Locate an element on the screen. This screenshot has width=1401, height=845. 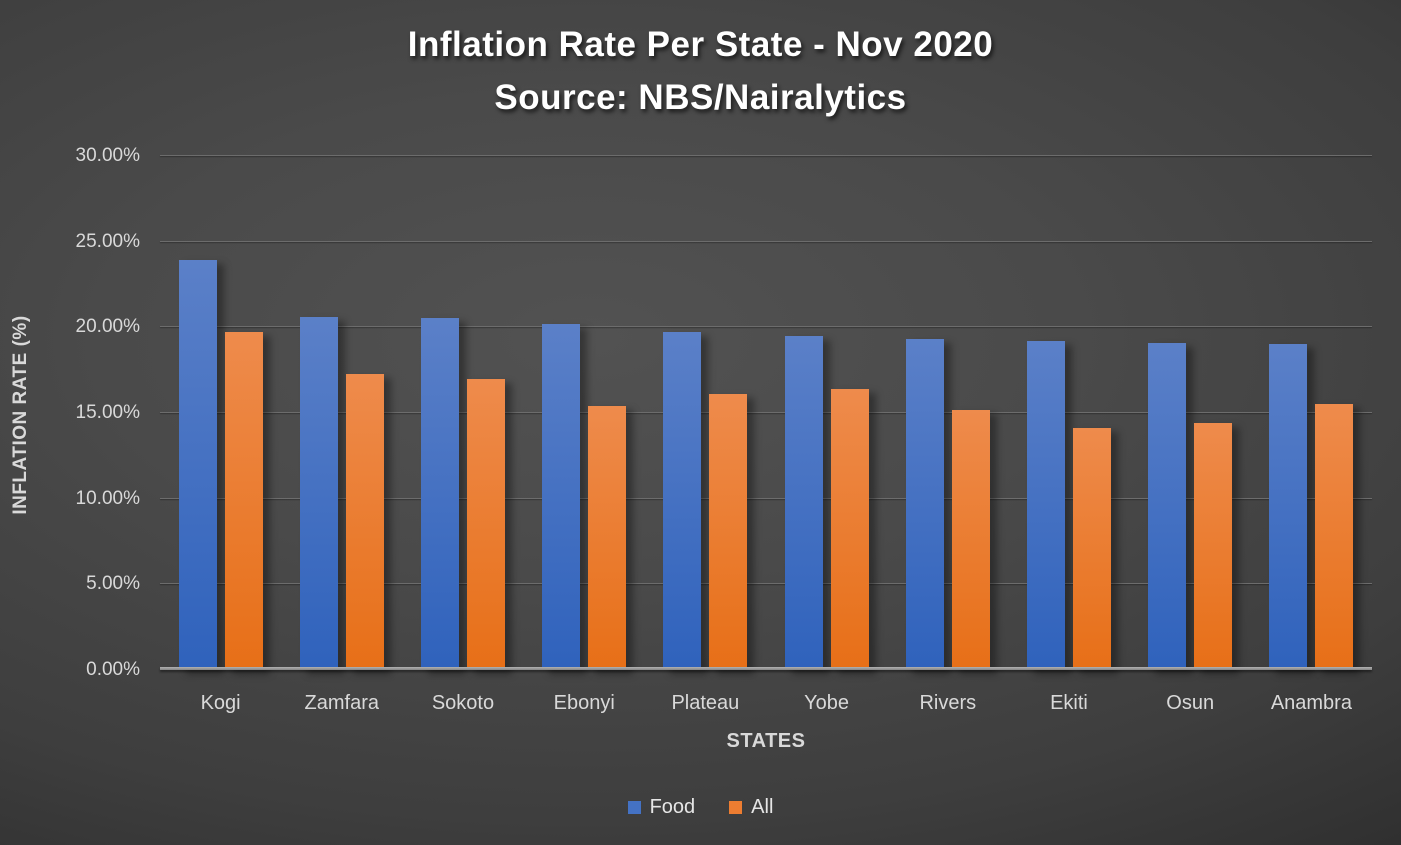
y-tick-label-0pct: 0.00% is located at coordinates (113, 669).